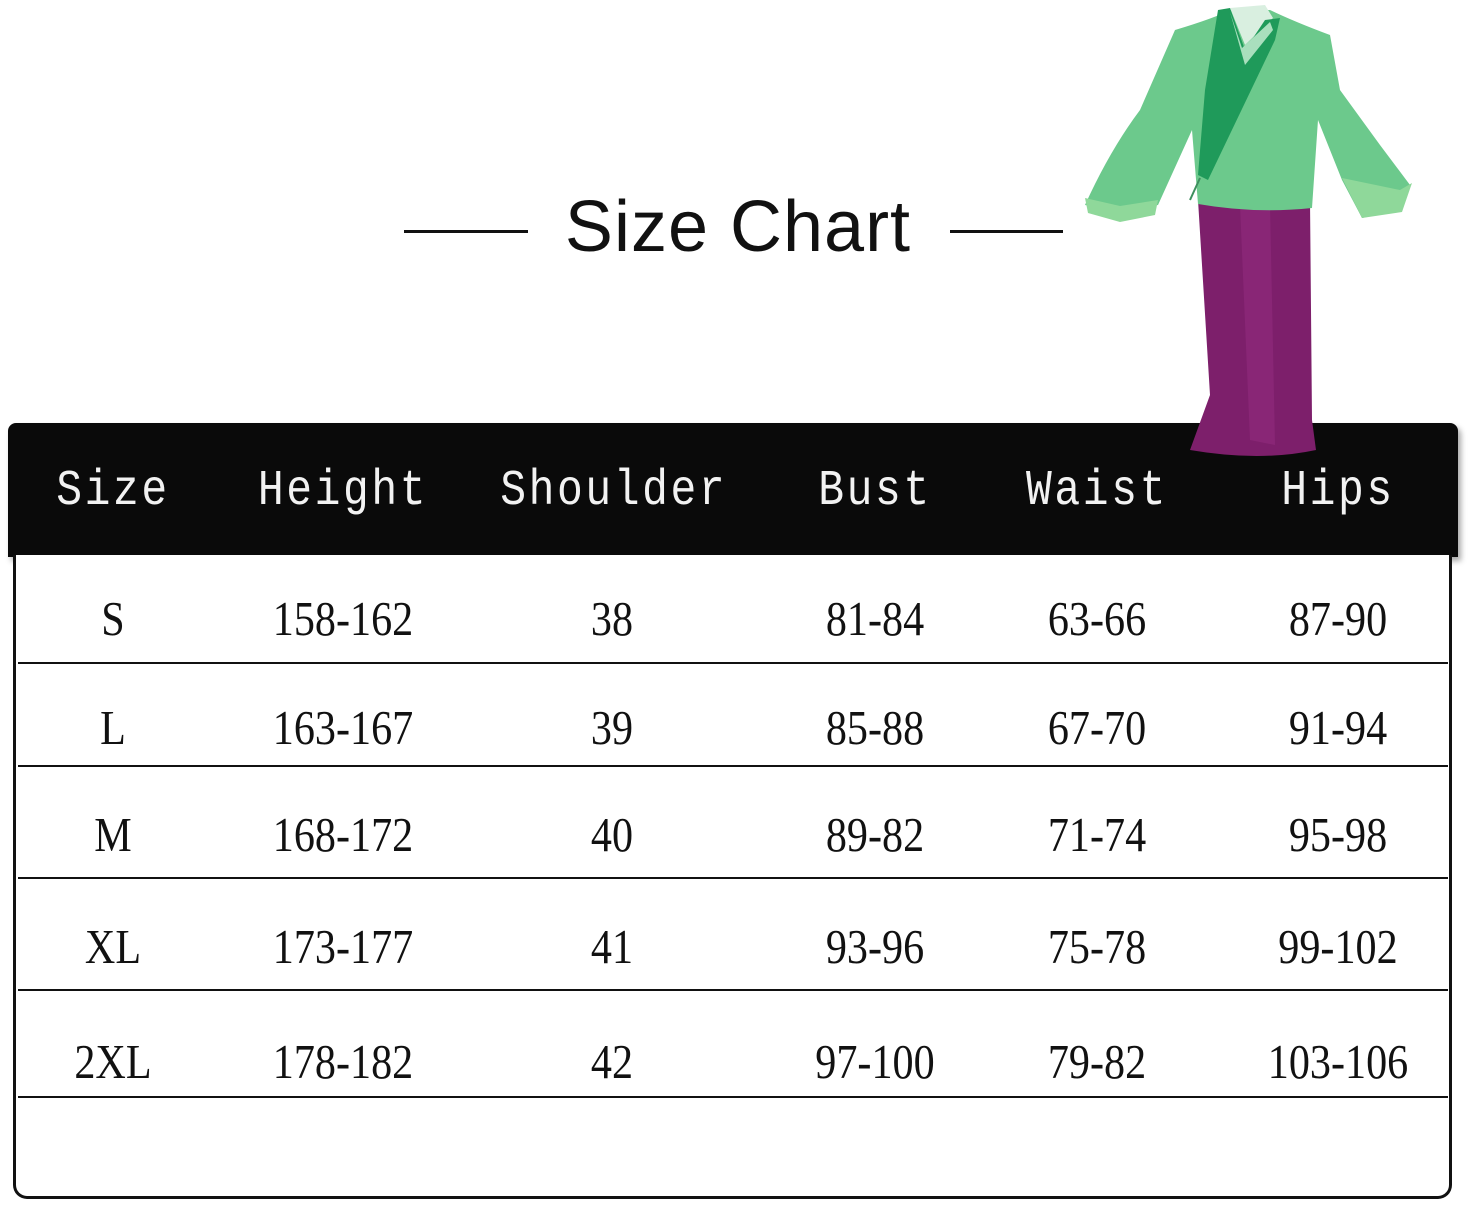  I want to click on column-header-size: Size, so click(113, 491).